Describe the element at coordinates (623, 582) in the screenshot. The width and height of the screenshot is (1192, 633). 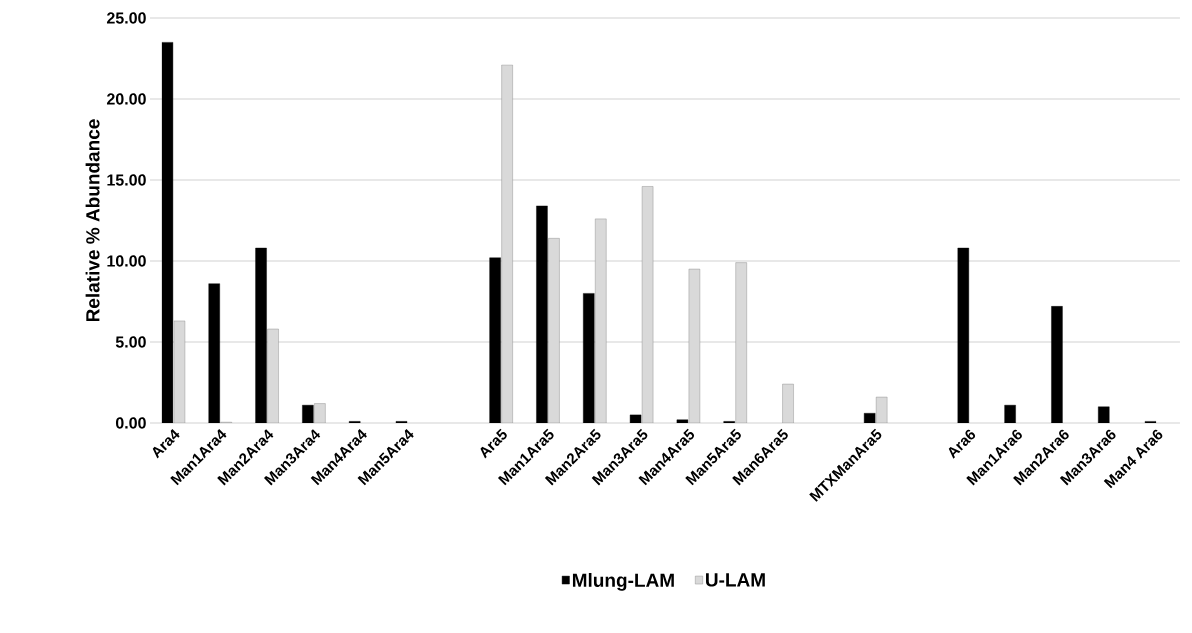
I see `legend-label: Mlung-LAM` at that location.